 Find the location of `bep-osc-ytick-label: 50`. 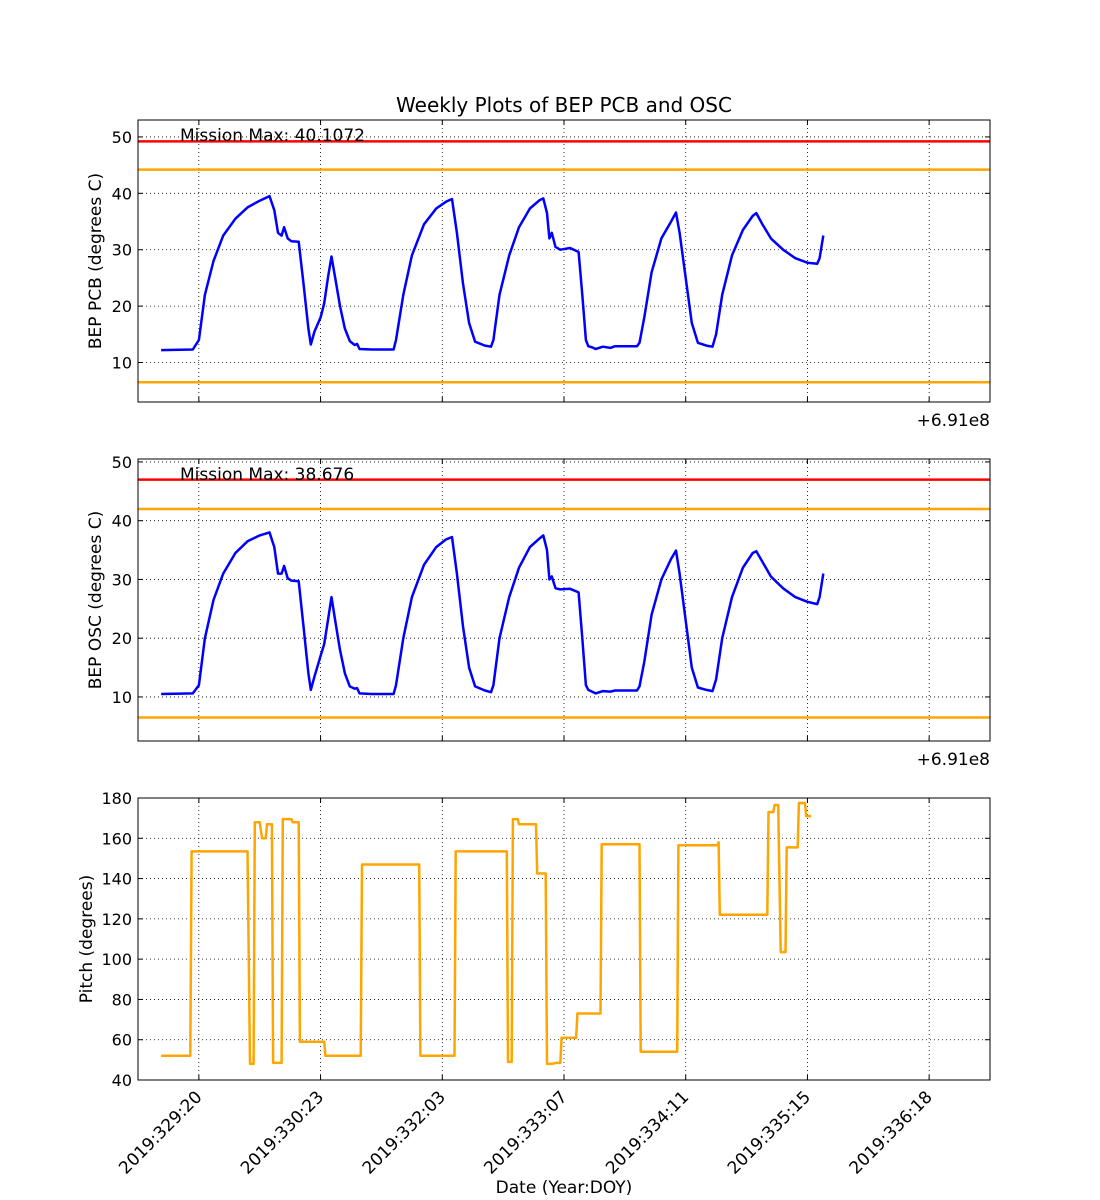

bep-osc-ytick-label: 50 is located at coordinates (122, 462).